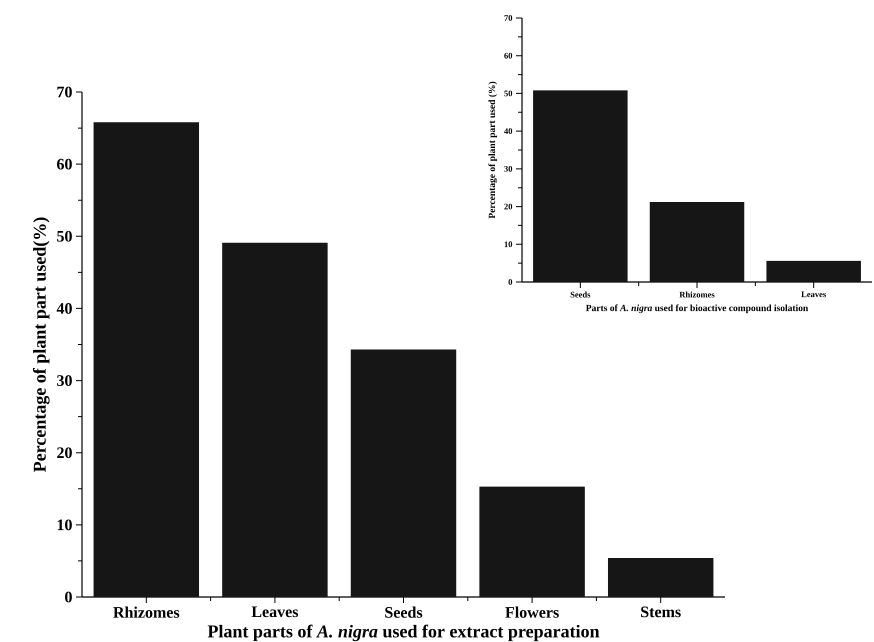 This screenshot has height=642, width=874. What do you see at coordinates (532, 612) in the screenshot?
I see `x-tick-label: Flowers` at bounding box center [532, 612].